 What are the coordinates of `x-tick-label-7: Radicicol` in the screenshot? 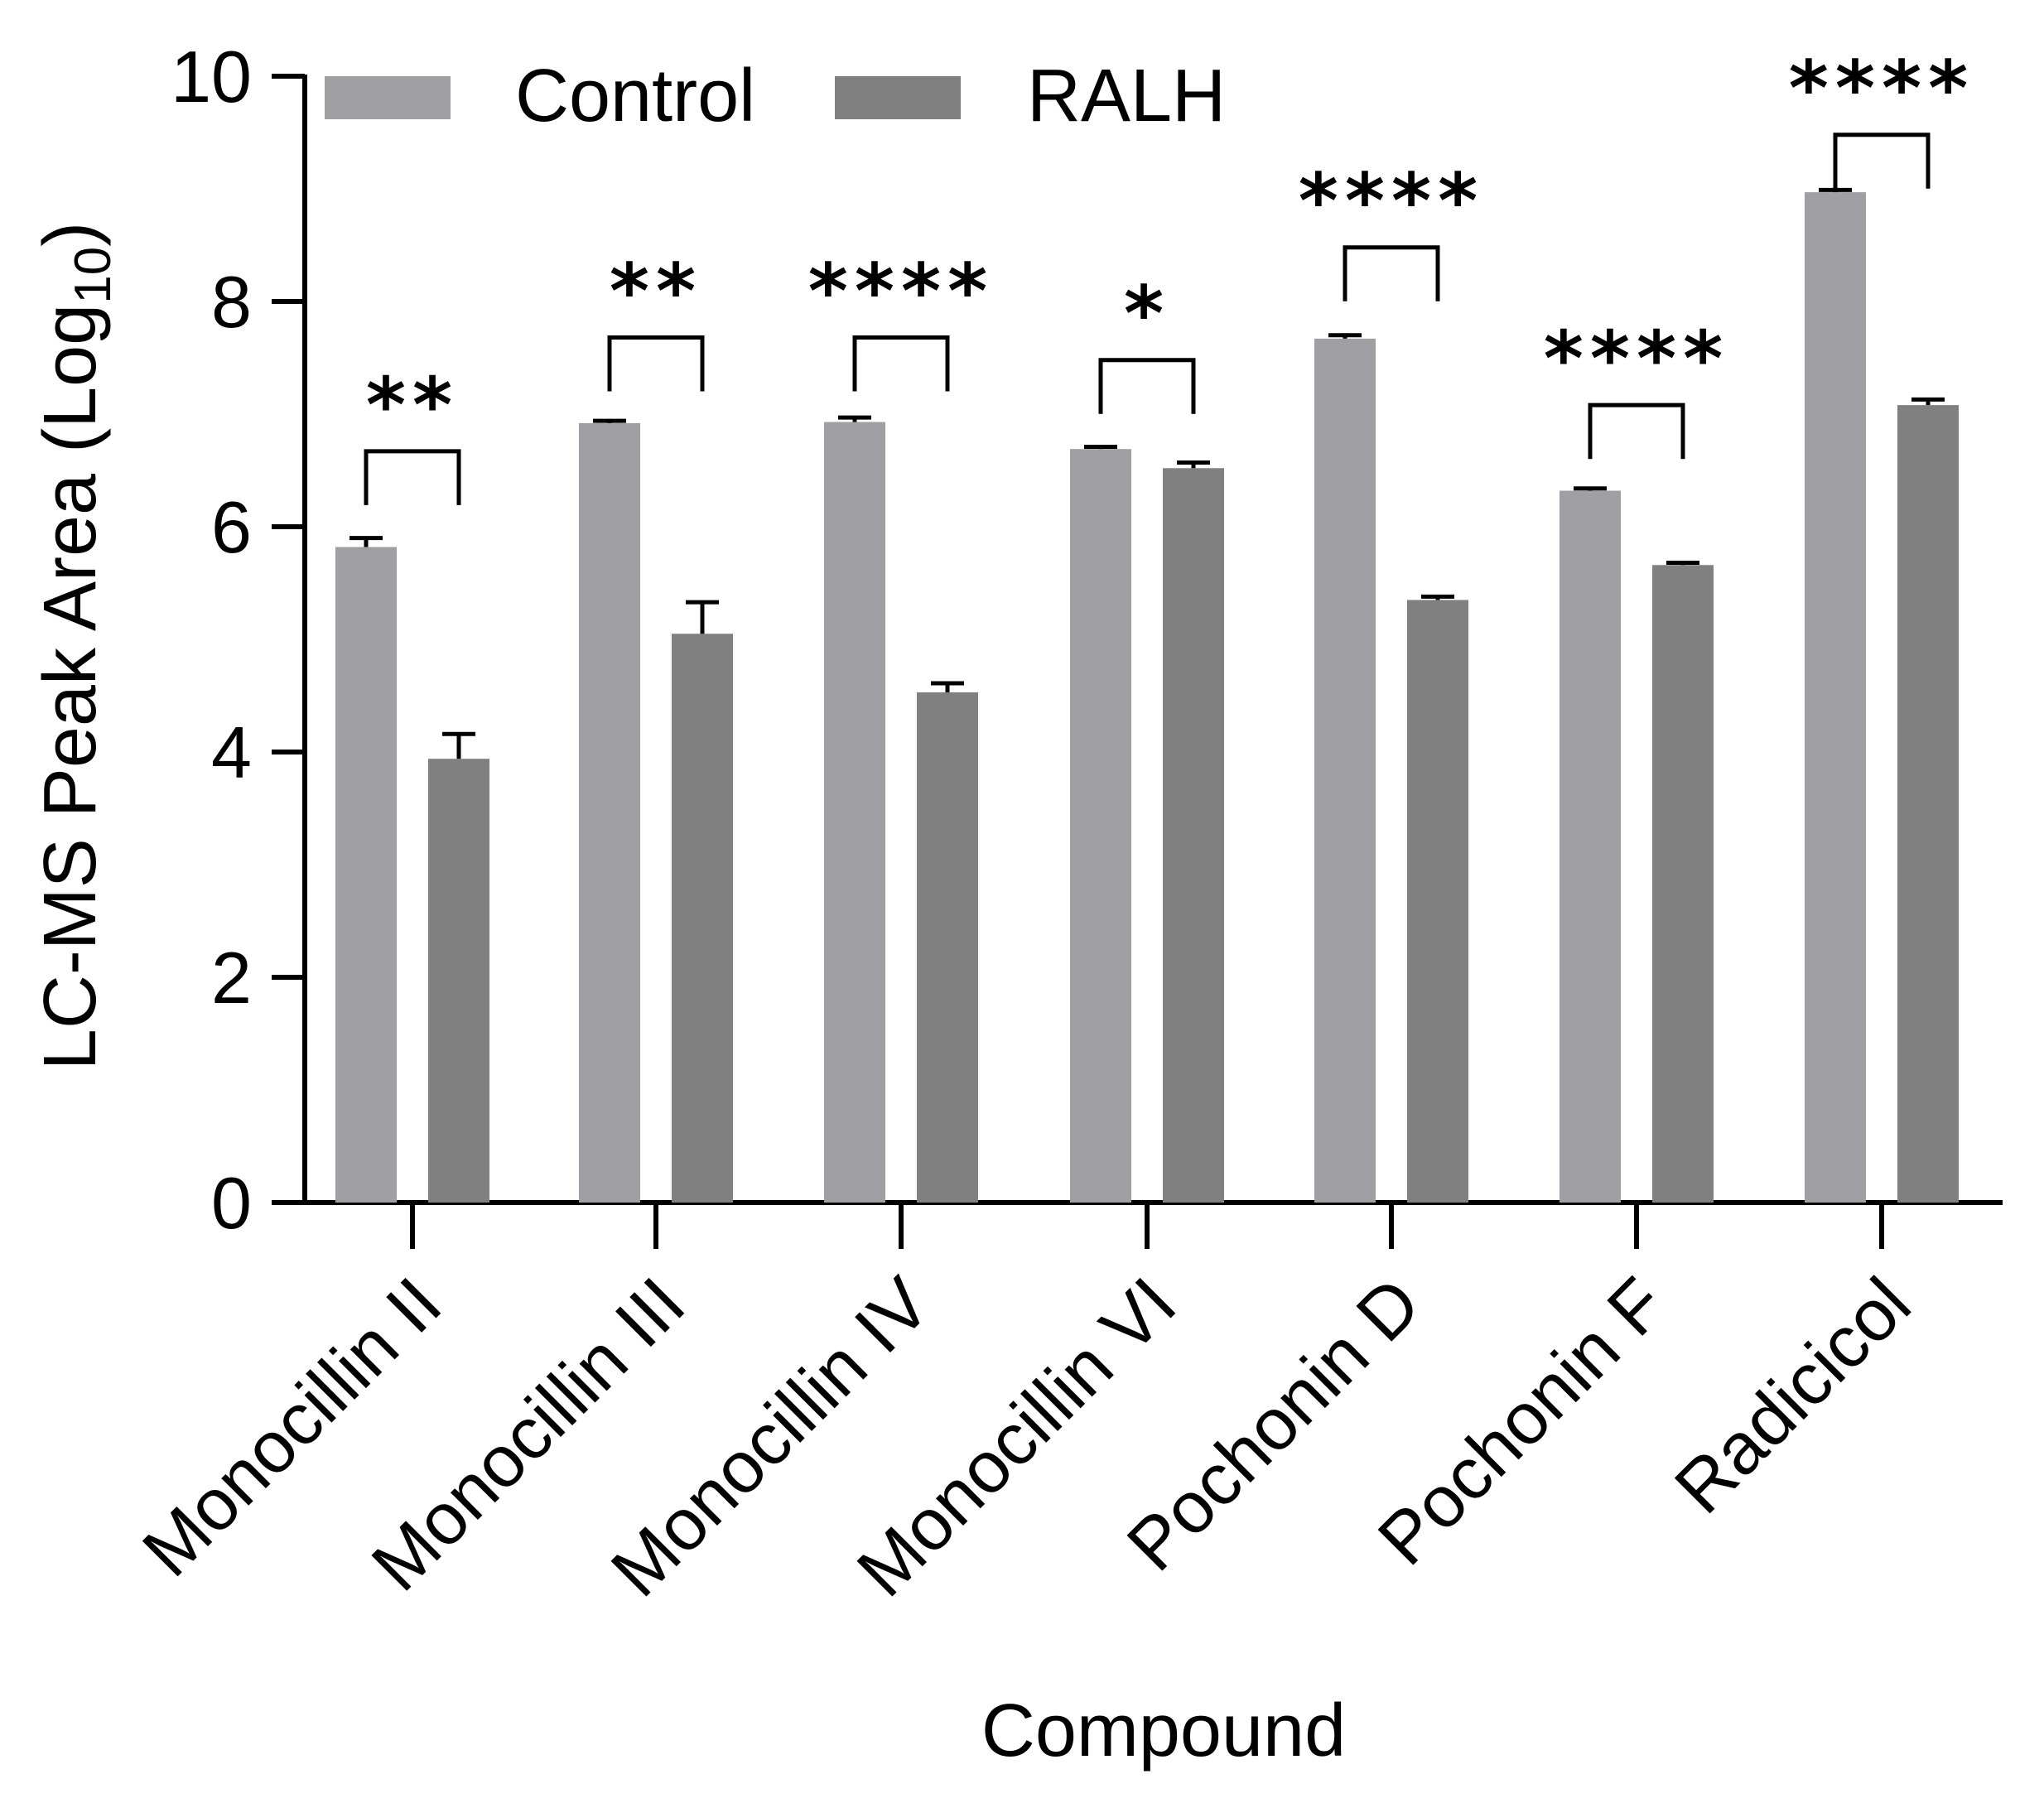 It's located at (1793, 1394).